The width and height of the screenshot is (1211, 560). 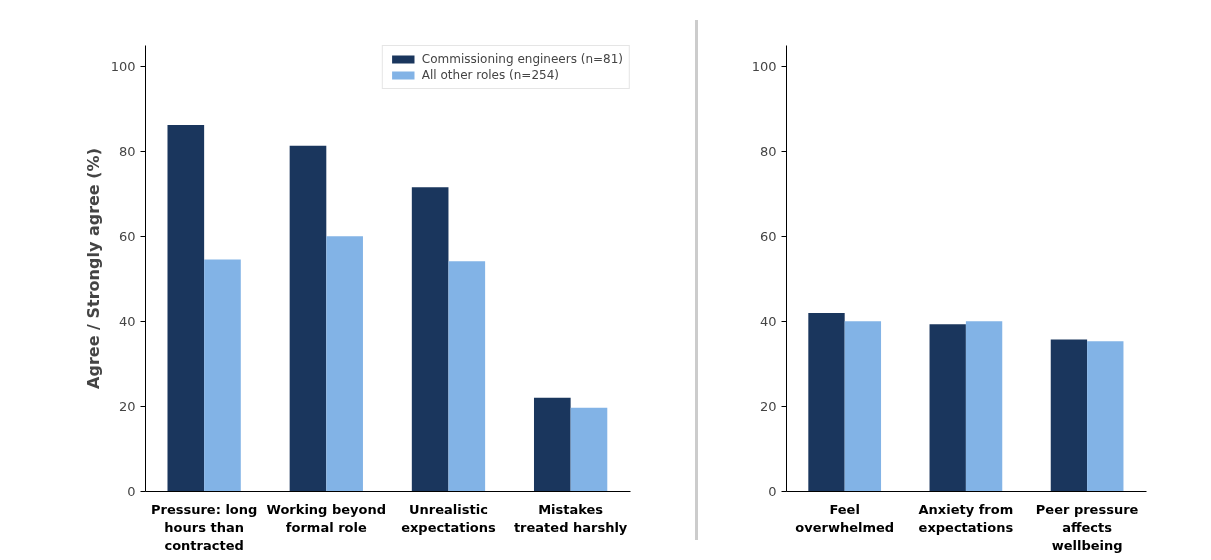 I want to click on x-tick-label: Unrealistic expectations, so click(x=449, y=518).